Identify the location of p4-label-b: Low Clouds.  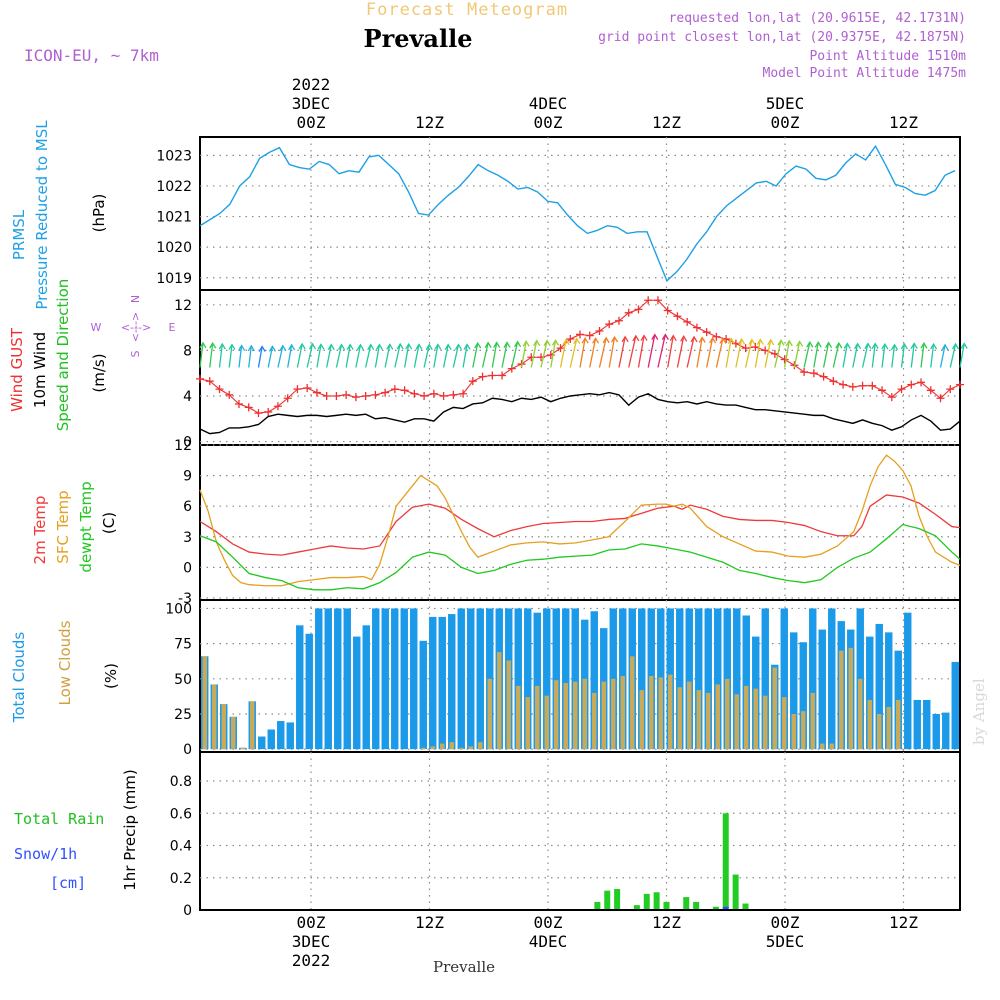
(65, 662).